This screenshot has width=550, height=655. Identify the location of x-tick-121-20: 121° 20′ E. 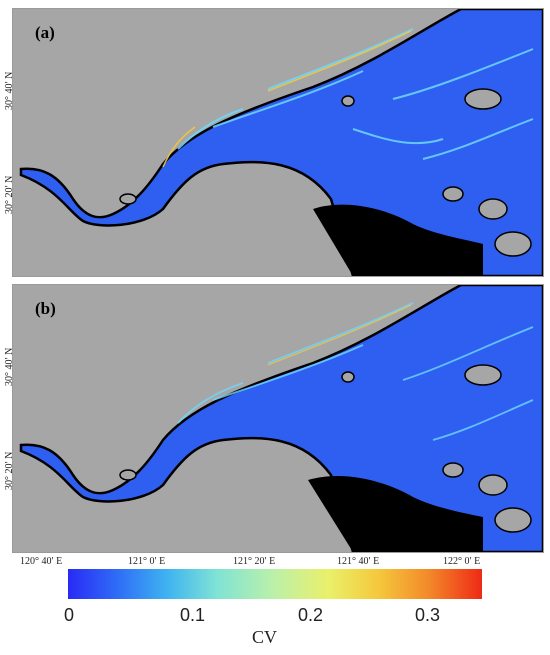
(254, 561).